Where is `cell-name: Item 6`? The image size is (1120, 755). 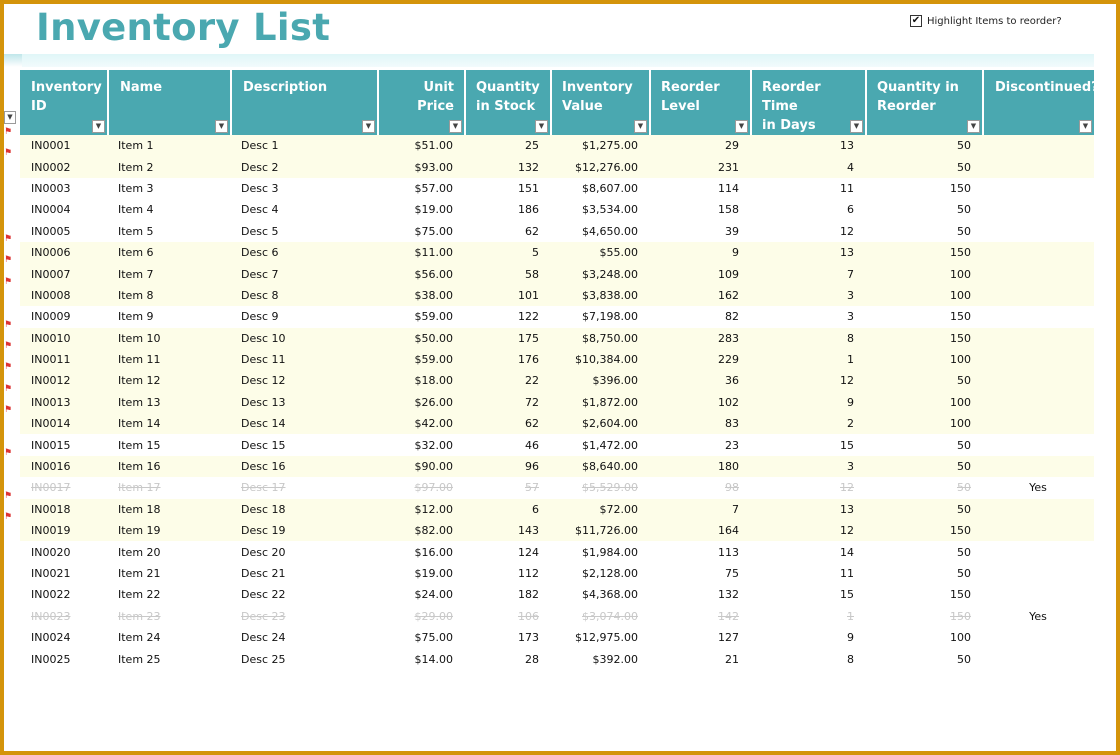 cell-name: Item 6 is located at coordinates (168, 252).